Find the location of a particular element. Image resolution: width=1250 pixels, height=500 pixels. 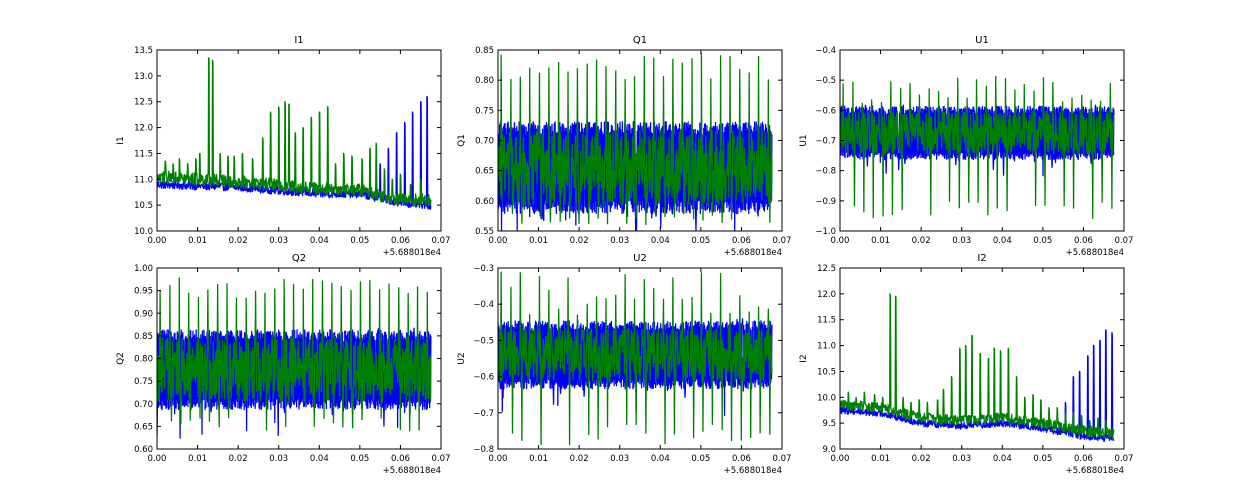

subplot-title: I2 is located at coordinates (981, 258).